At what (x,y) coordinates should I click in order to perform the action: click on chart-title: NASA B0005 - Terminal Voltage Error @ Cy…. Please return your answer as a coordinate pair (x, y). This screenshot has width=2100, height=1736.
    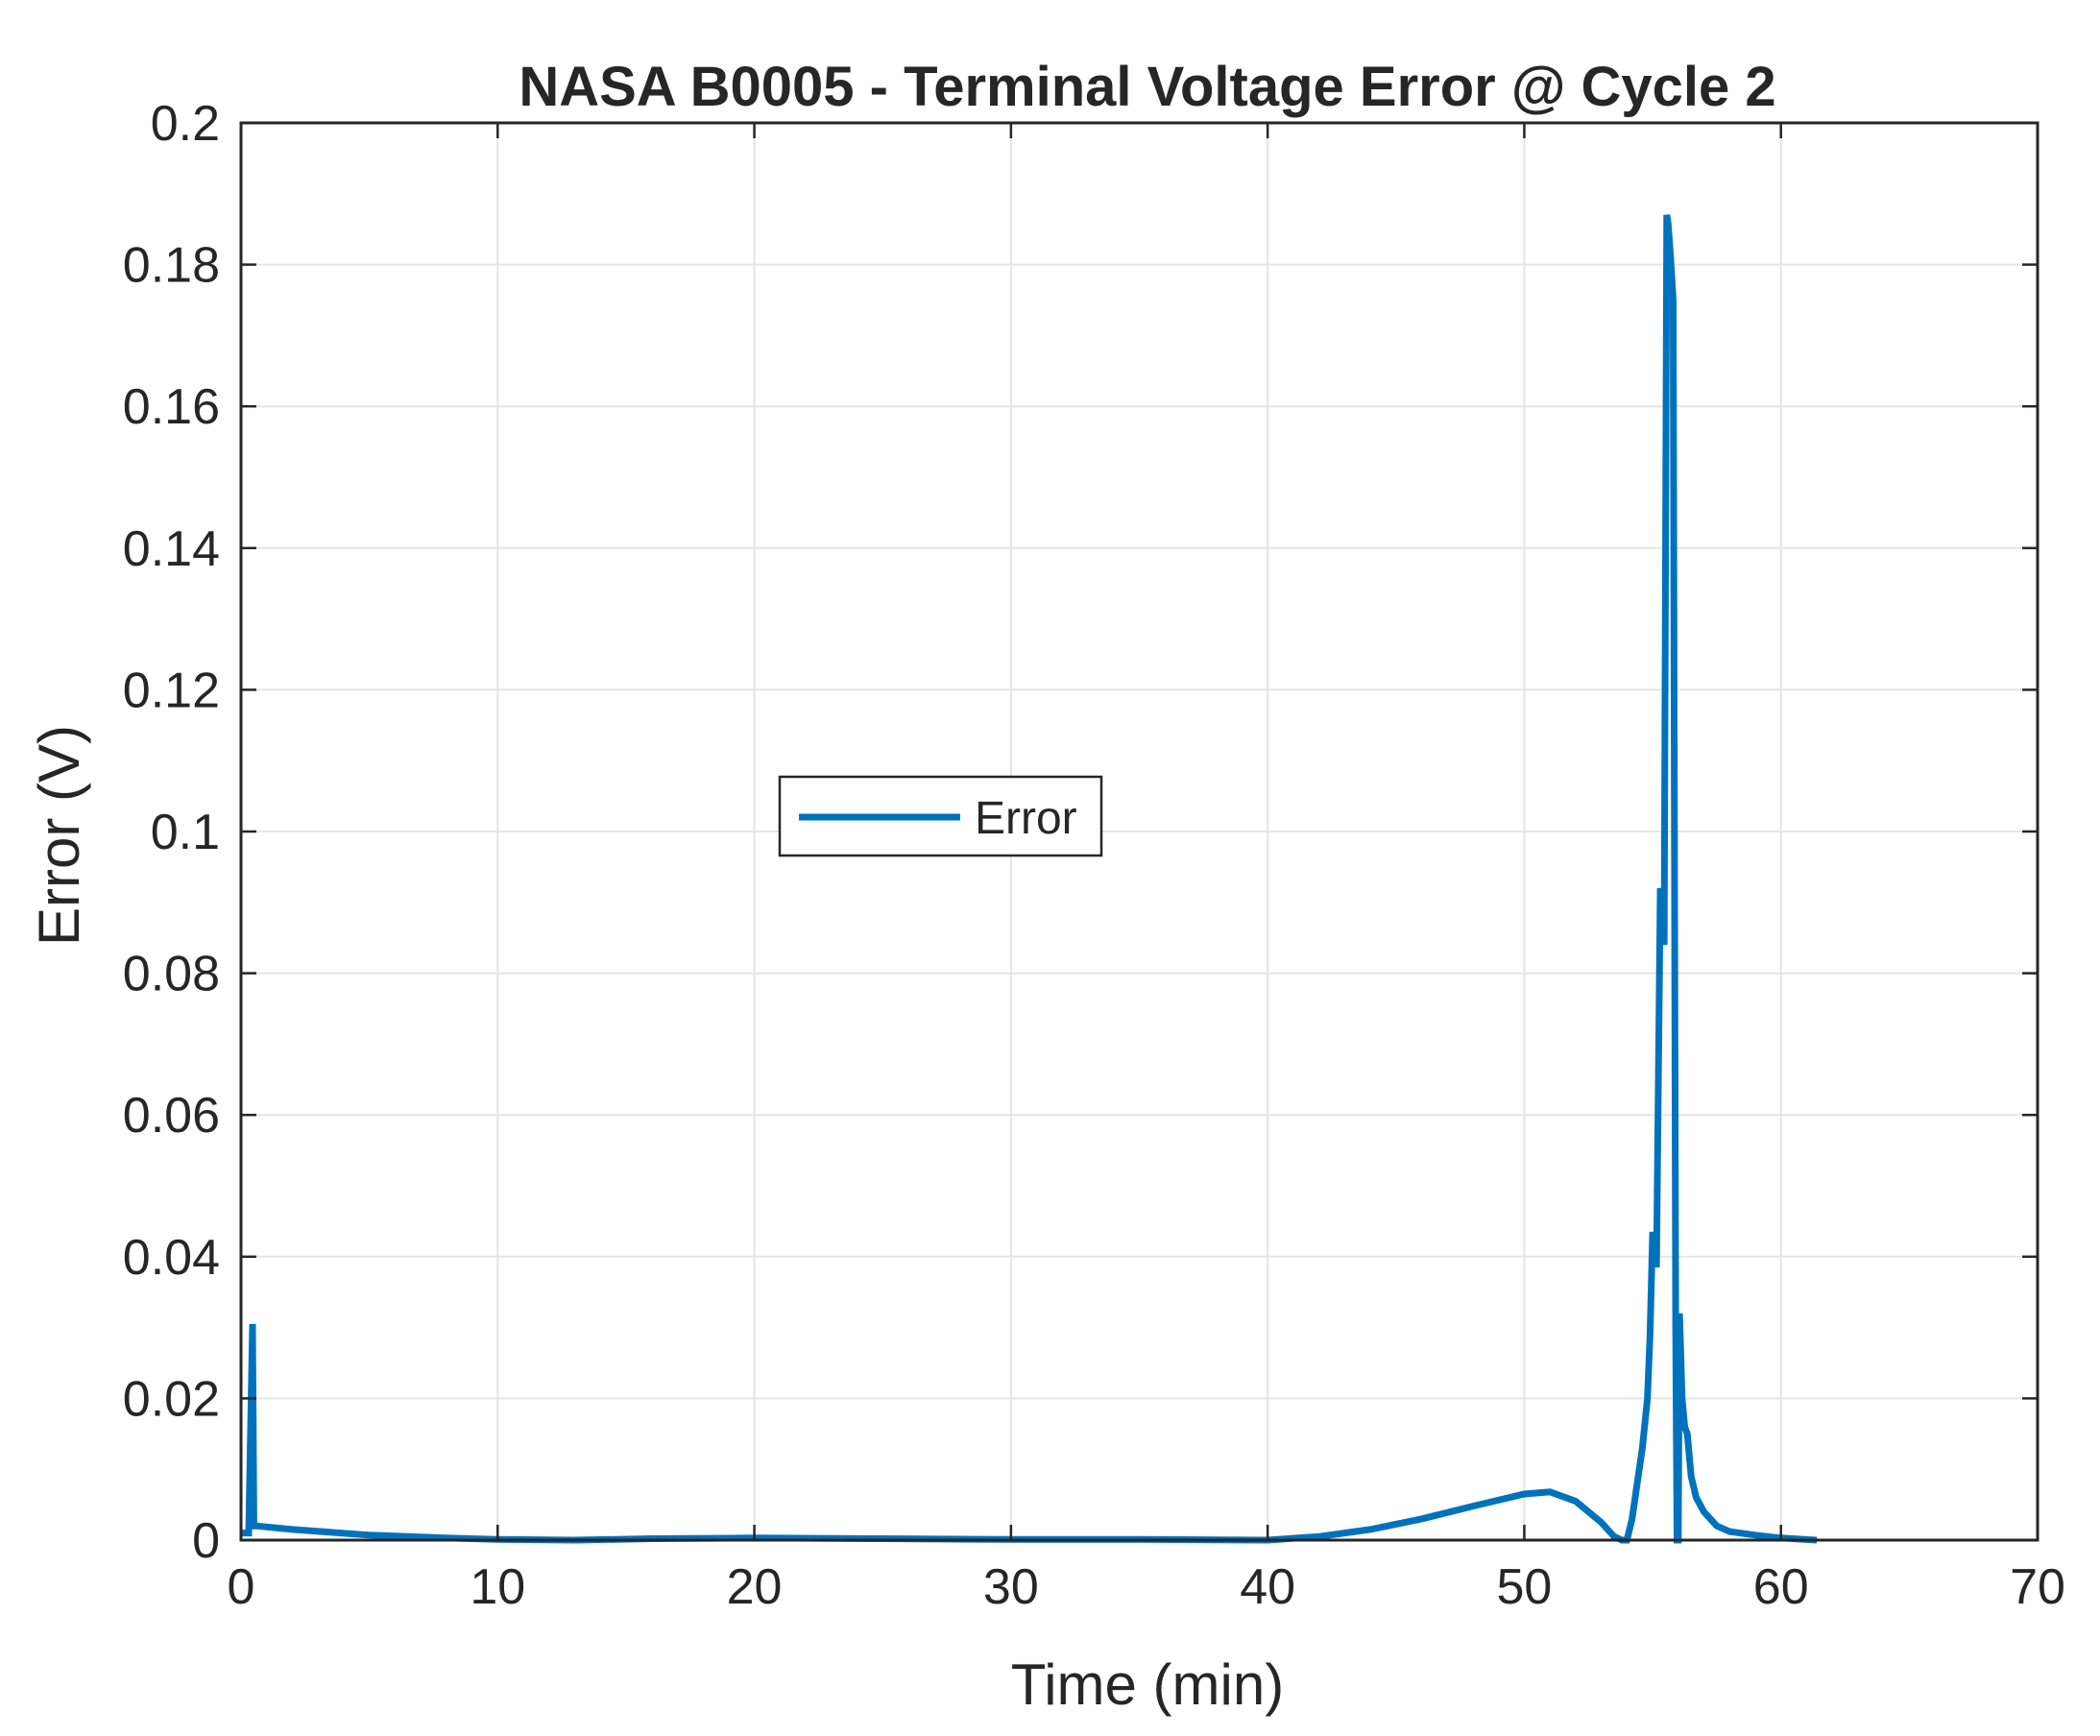
    Looking at the image, I should click on (1147, 87).